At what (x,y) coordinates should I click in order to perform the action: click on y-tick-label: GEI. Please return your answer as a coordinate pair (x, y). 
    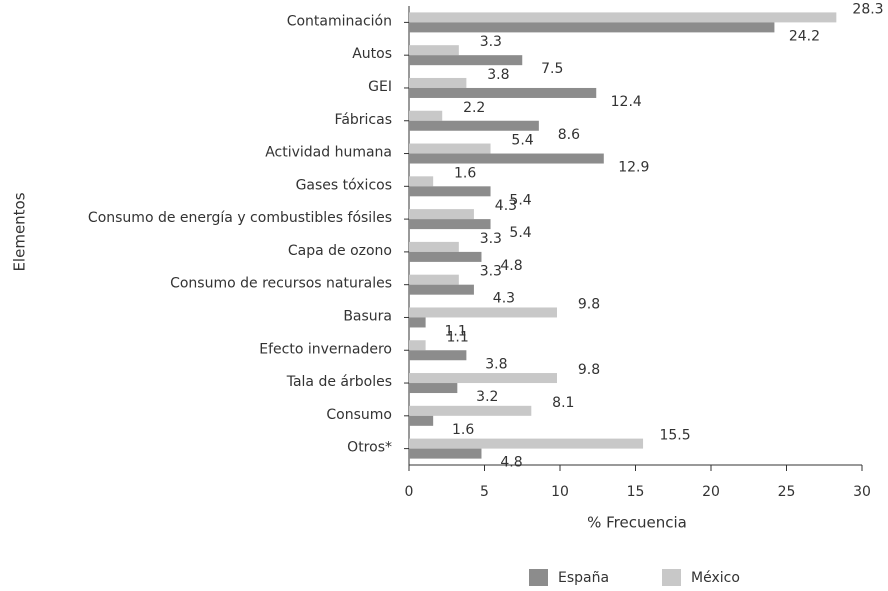
    Looking at the image, I should click on (380, 87).